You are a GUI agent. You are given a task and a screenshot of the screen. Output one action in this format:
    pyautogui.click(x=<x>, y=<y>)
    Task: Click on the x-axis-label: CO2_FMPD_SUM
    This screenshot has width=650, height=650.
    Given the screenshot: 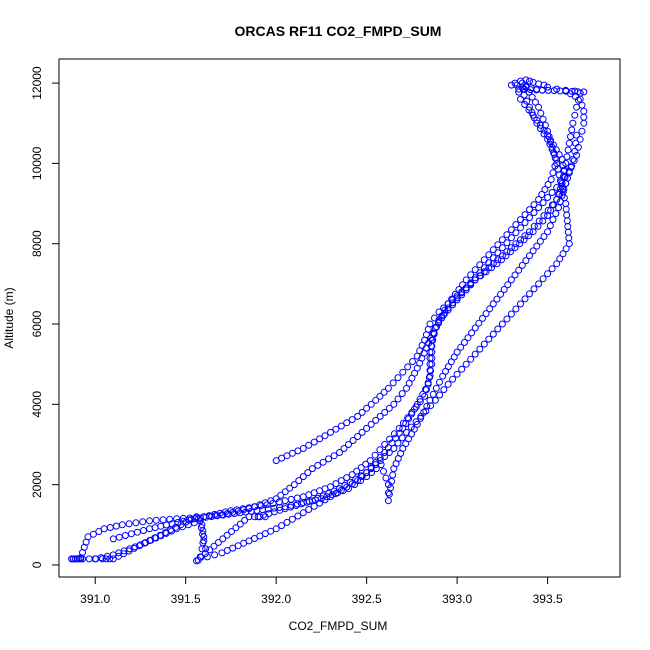 What is the action you would take?
    pyautogui.click(x=338, y=626)
    